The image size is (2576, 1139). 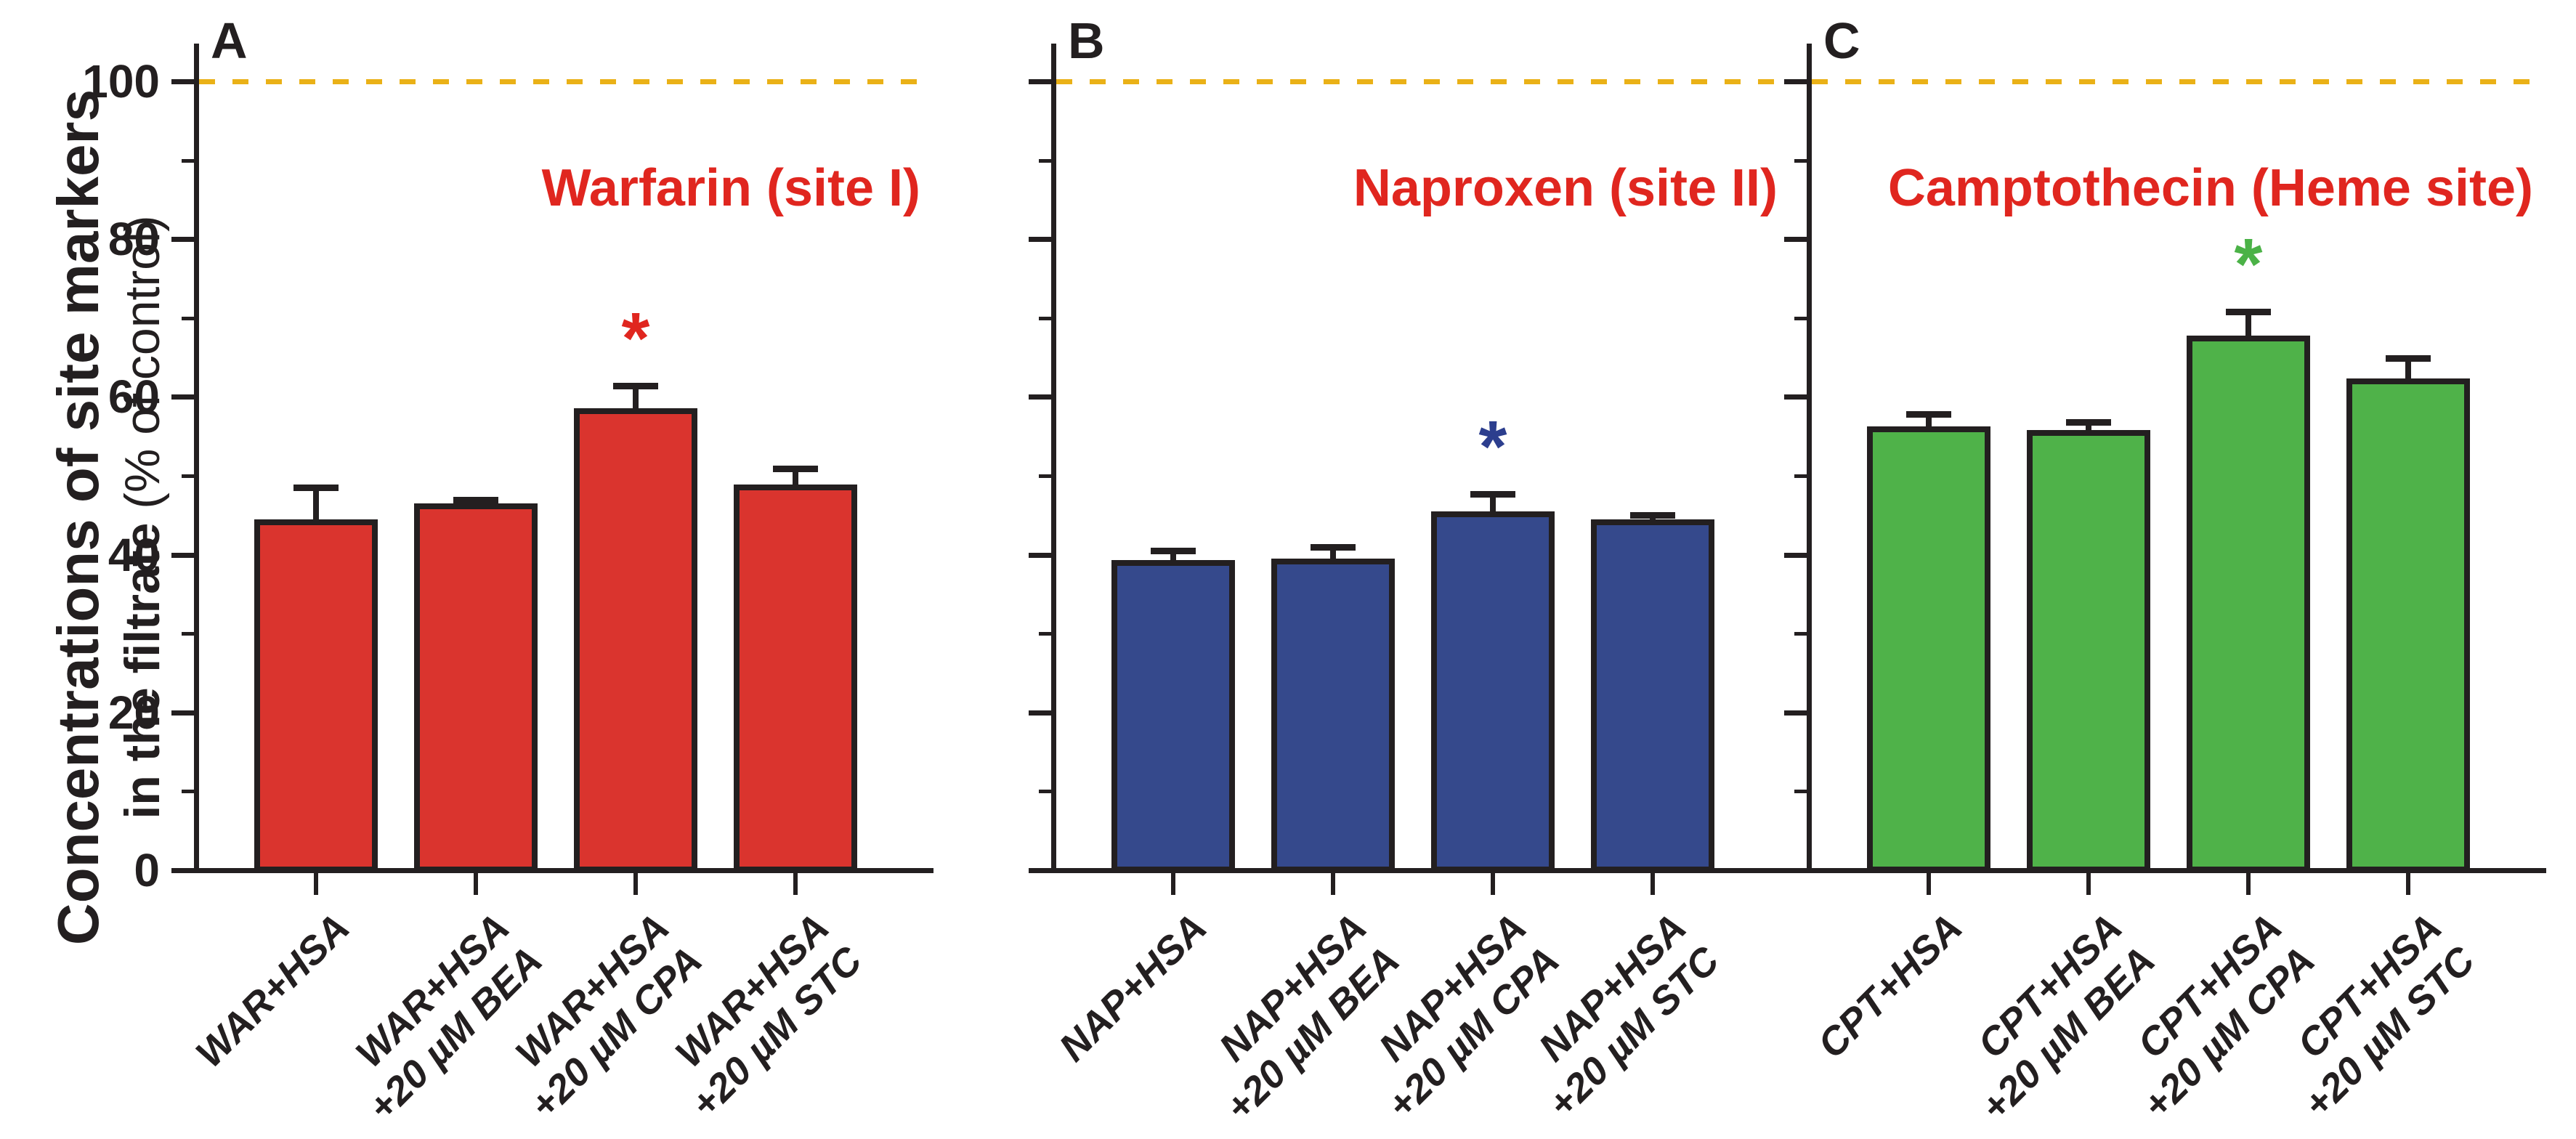 I want to click on x-tick-label: NAP+HSA +20 µM STC, so click(x=1618, y=1016).